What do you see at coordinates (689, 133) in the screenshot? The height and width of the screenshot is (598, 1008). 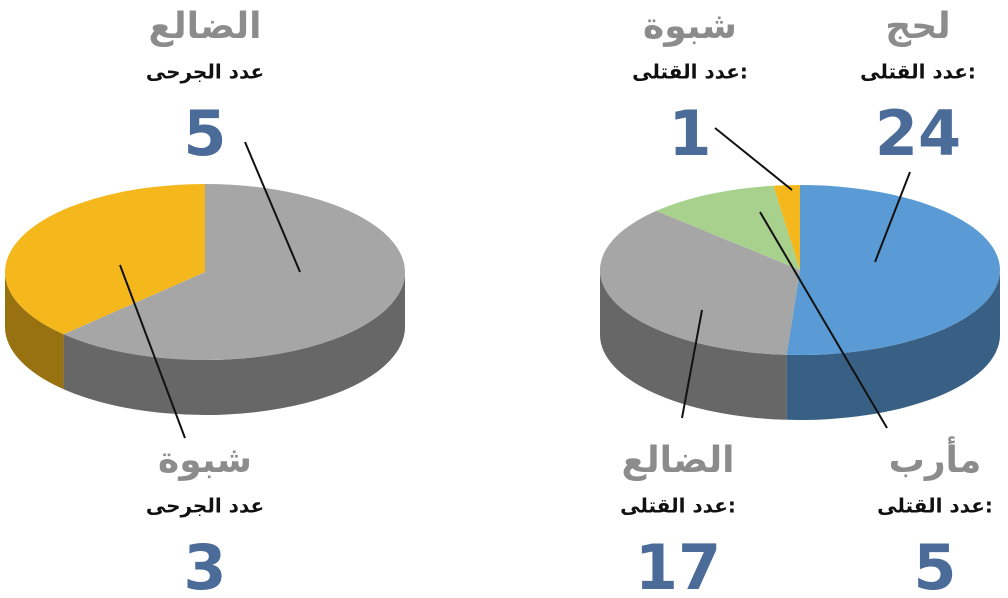 I see `value-label: 1` at bounding box center [689, 133].